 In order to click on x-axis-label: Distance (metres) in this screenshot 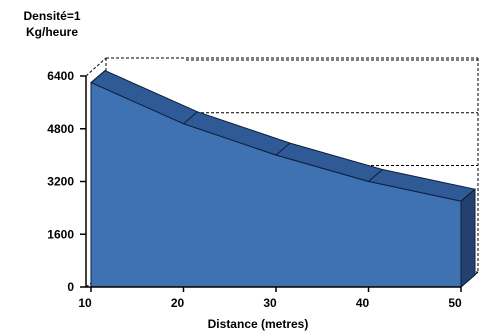, I will do `click(258, 324)`.